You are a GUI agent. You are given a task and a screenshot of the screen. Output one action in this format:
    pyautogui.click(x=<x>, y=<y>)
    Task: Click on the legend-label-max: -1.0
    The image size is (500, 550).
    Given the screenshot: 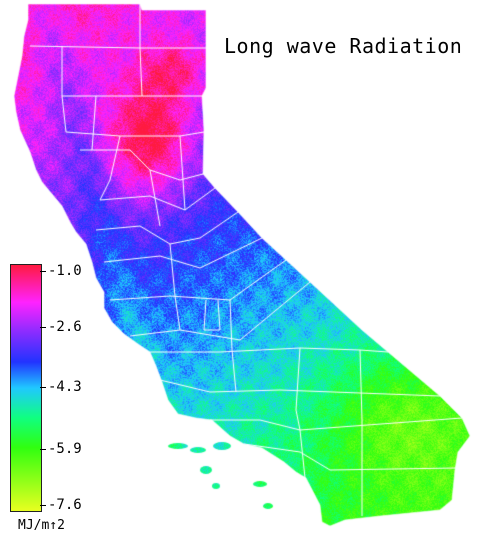 What is the action you would take?
    pyautogui.click(x=65, y=271)
    